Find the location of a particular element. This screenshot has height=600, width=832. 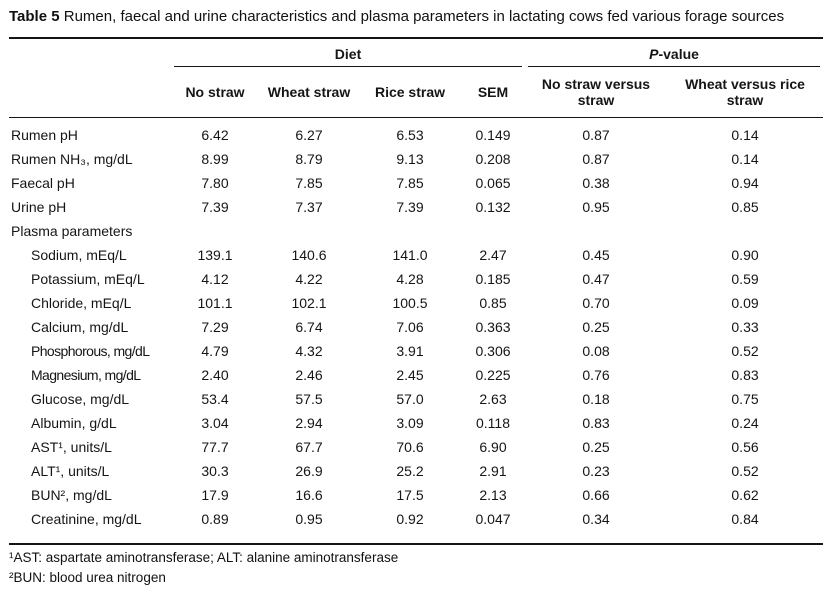

cell-value: 100.5 is located at coordinates (410, 303).